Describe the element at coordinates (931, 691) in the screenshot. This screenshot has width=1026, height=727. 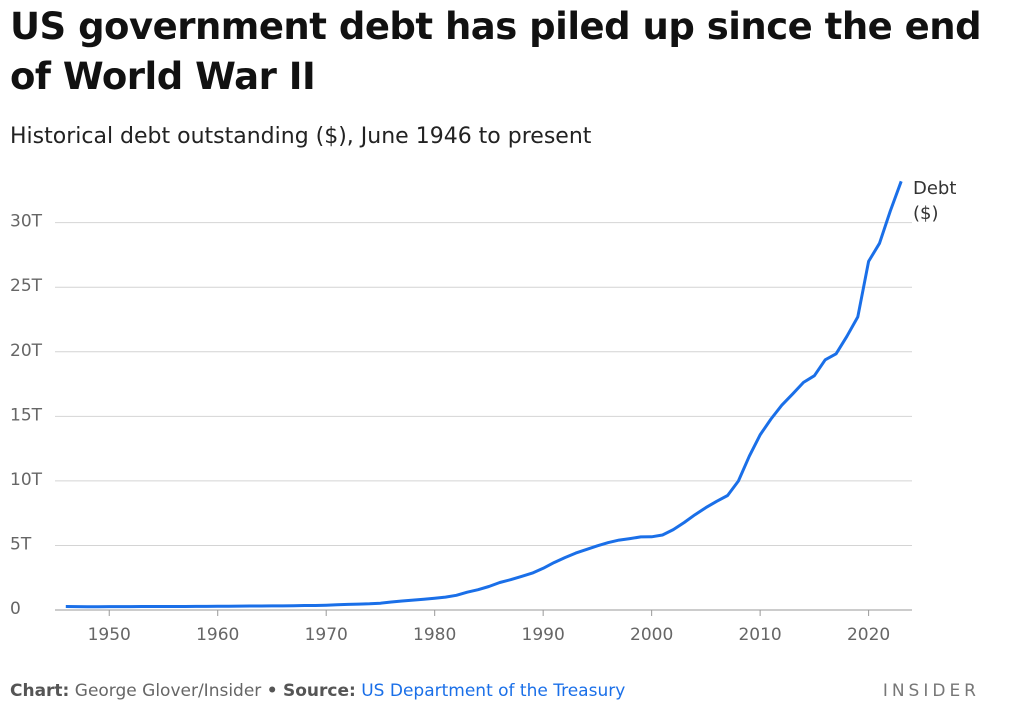
I see `brand: INSIDER` at that location.